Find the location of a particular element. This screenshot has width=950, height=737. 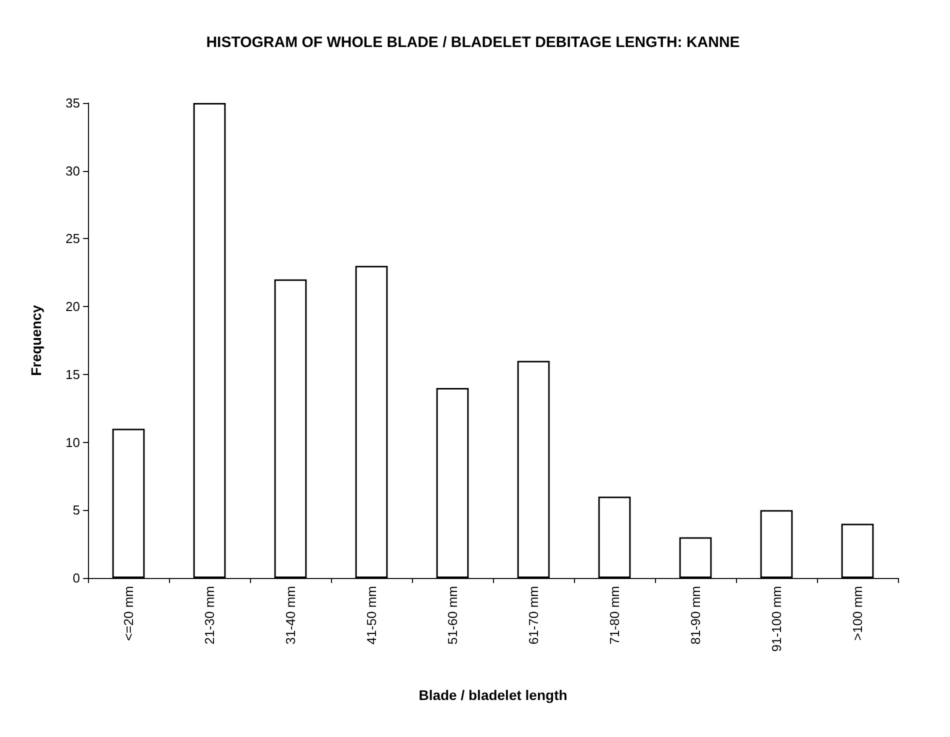

y-tick-label: 10 is located at coordinates (73, 442).